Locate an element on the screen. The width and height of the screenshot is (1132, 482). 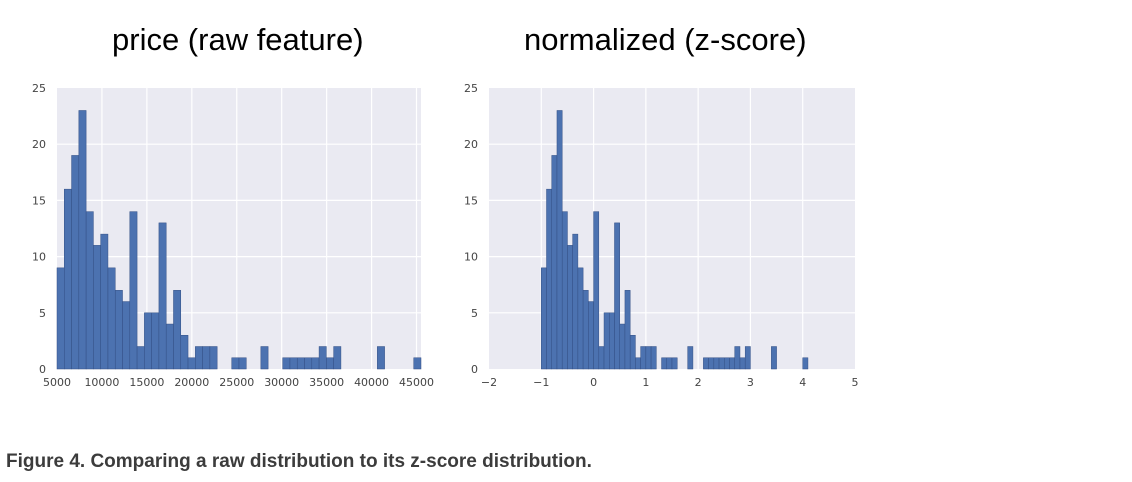
x-tick-label-zscore-6: 4 is located at coordinates (802, 382).